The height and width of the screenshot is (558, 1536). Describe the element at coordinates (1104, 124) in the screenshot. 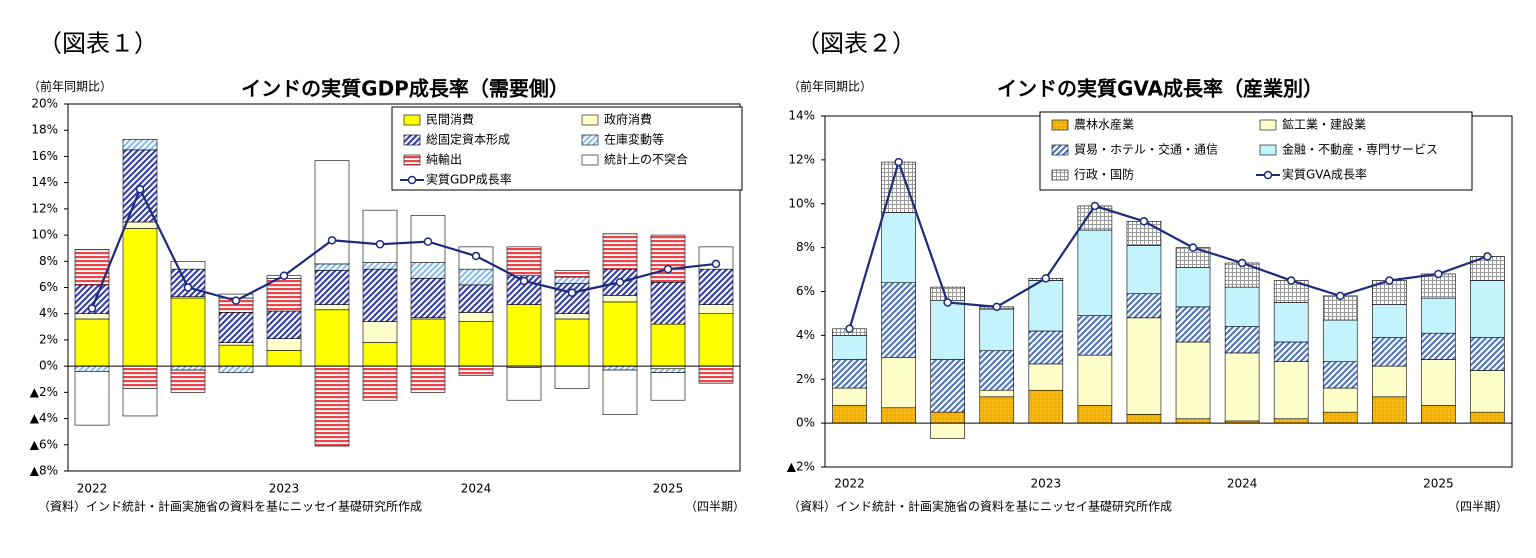

I see `legend-label: 農林水産業` at that location.